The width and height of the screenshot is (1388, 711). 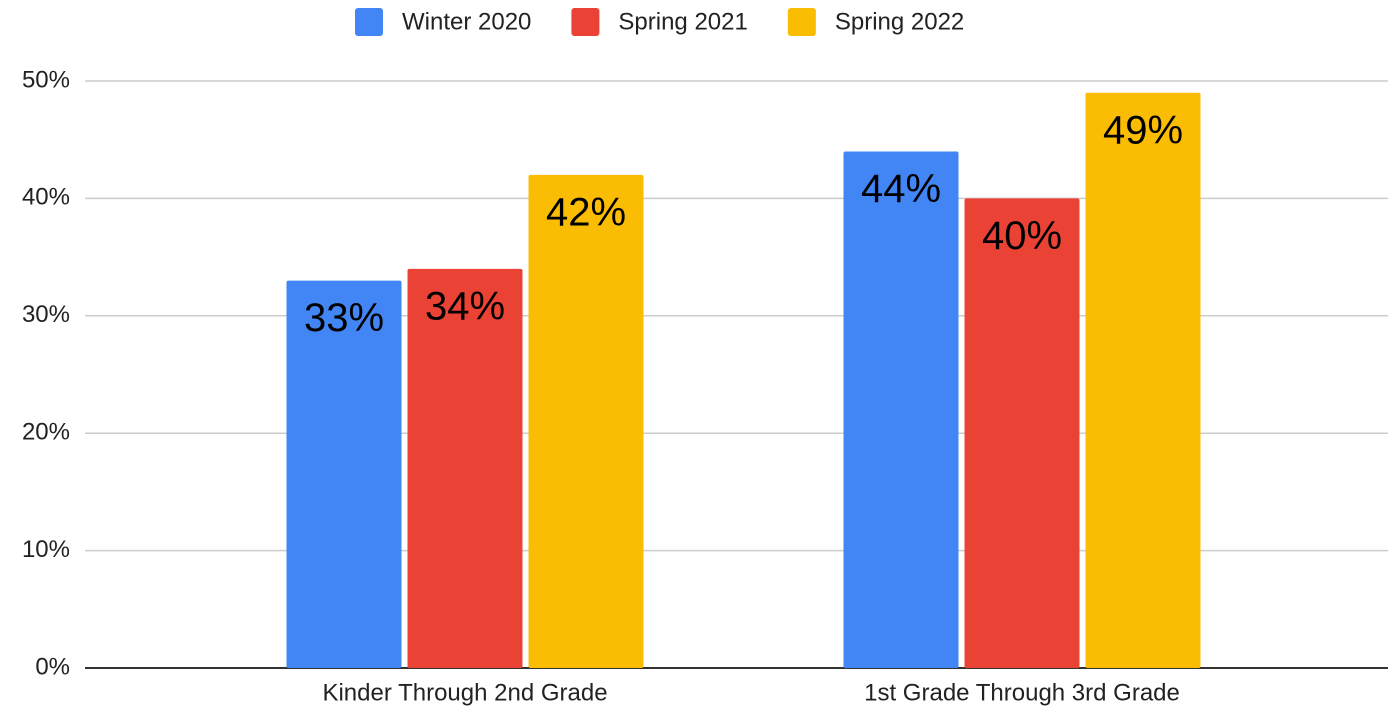 What do you see at coordinates (1022, 692) in the screenshot?
I see `x-tick-label: 1st Grade Through 3rd Grade` at bounding box center [1022, 692].